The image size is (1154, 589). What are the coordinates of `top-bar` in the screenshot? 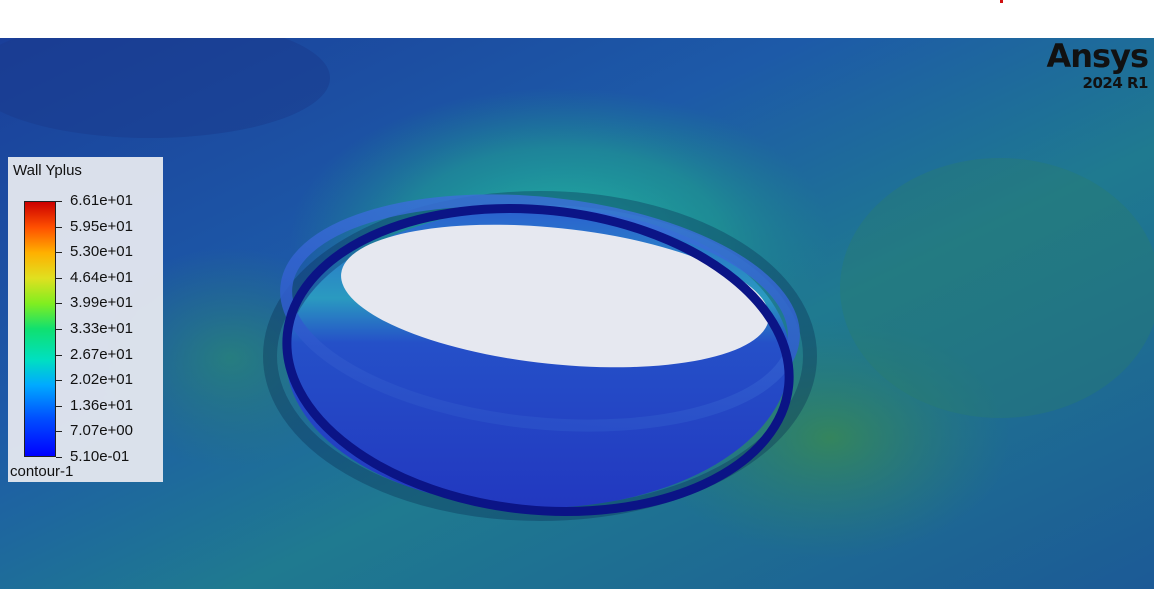 It's located at (577, 19).